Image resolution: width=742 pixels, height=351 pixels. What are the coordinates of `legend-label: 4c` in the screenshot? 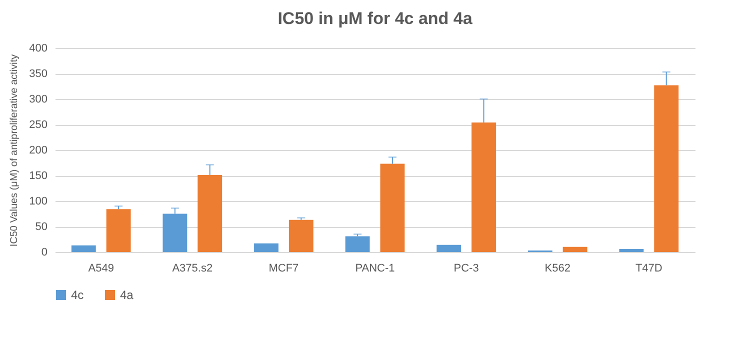 It's located at (77, 295).